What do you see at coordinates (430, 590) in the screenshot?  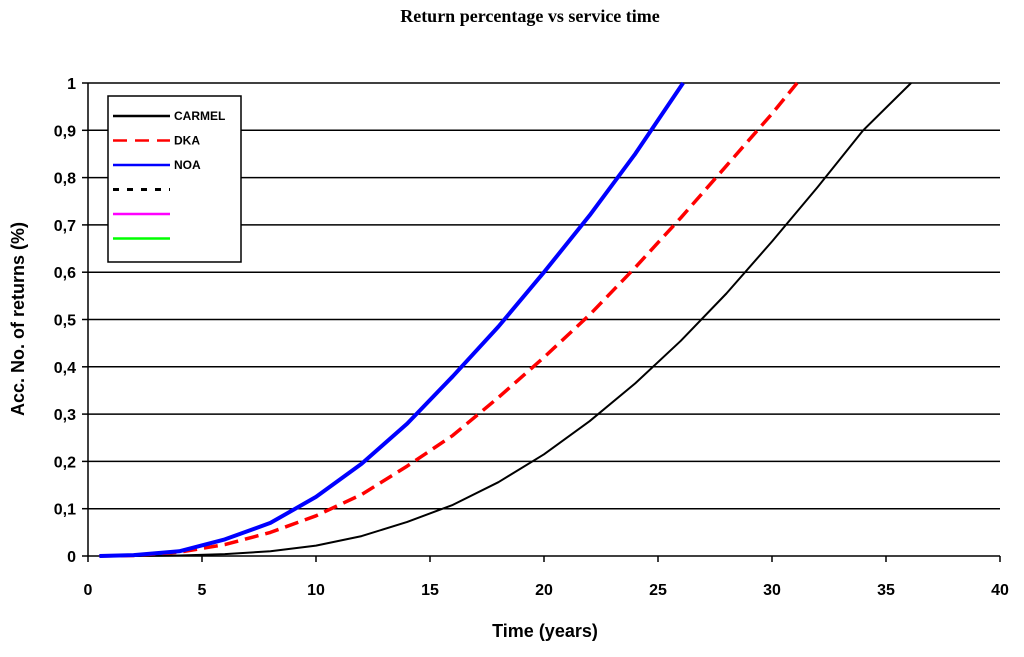 I see `x-tick-label: 15` at bounding box center [430, 590].